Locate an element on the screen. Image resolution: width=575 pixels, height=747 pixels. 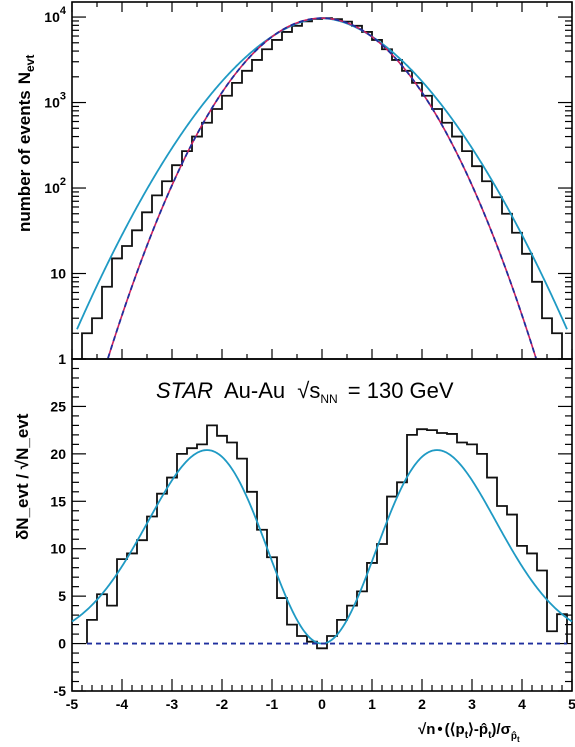
top-y-tick-labels: 1 10 10² 10³ 10⁴ is located at coordinates (55, 186).